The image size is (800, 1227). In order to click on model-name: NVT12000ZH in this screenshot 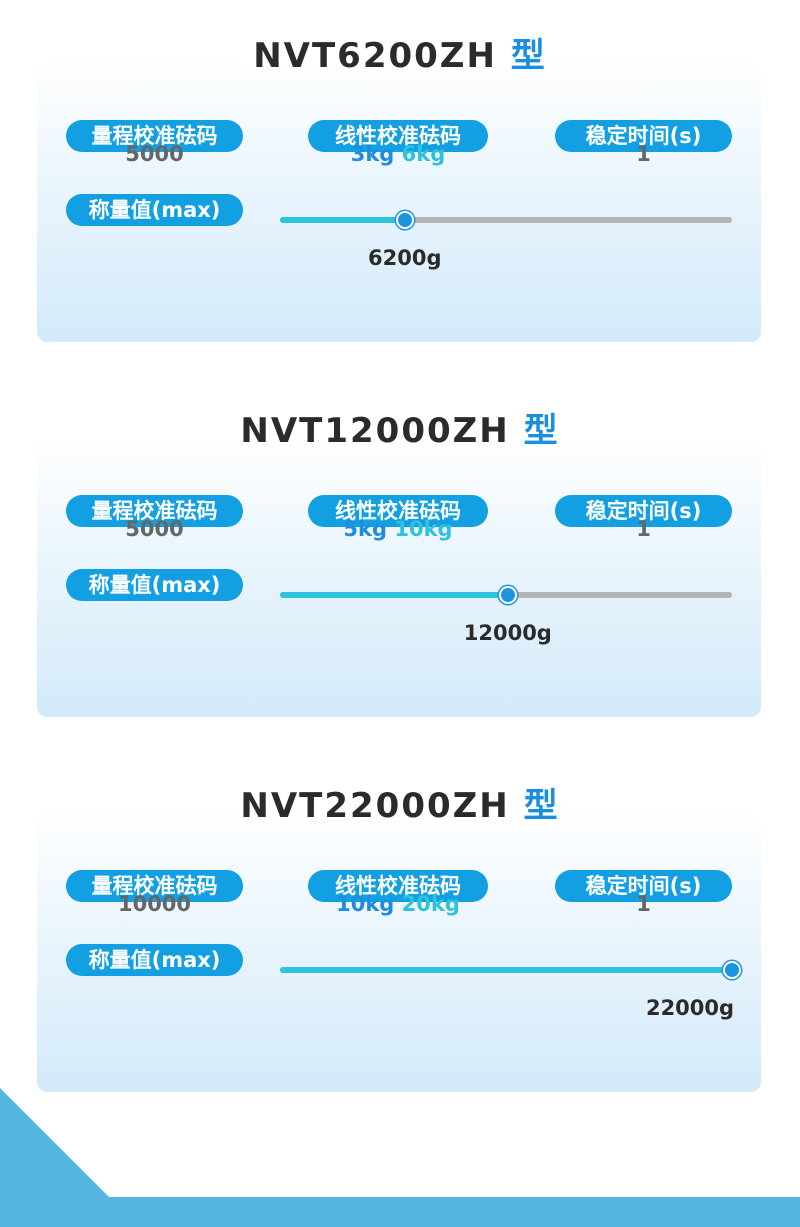, I will do `click(375, 431)`.